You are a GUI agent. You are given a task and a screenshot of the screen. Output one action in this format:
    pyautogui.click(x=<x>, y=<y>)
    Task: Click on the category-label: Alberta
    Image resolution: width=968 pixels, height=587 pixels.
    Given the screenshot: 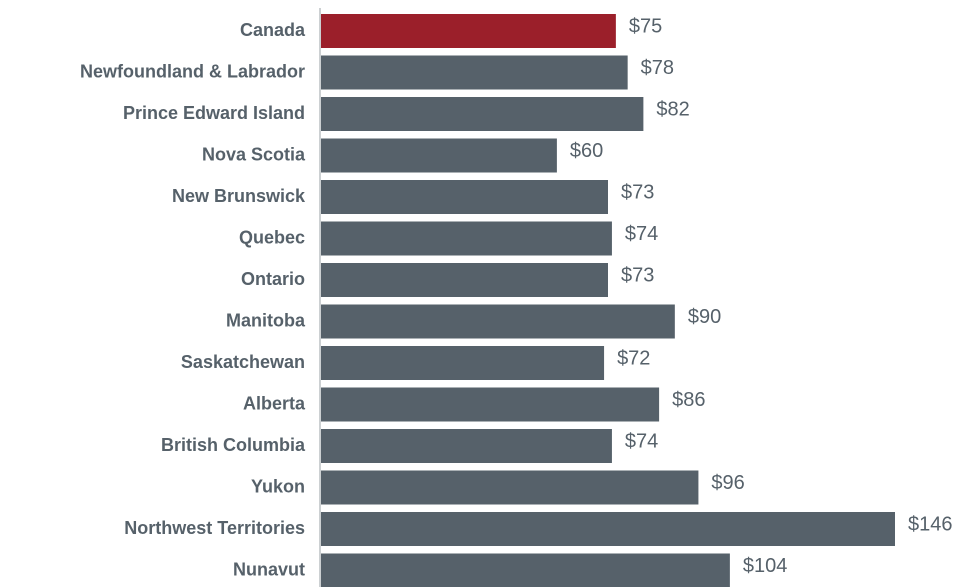 What is the action you would take?
    pyautogui.click(x=274, y=403)
    